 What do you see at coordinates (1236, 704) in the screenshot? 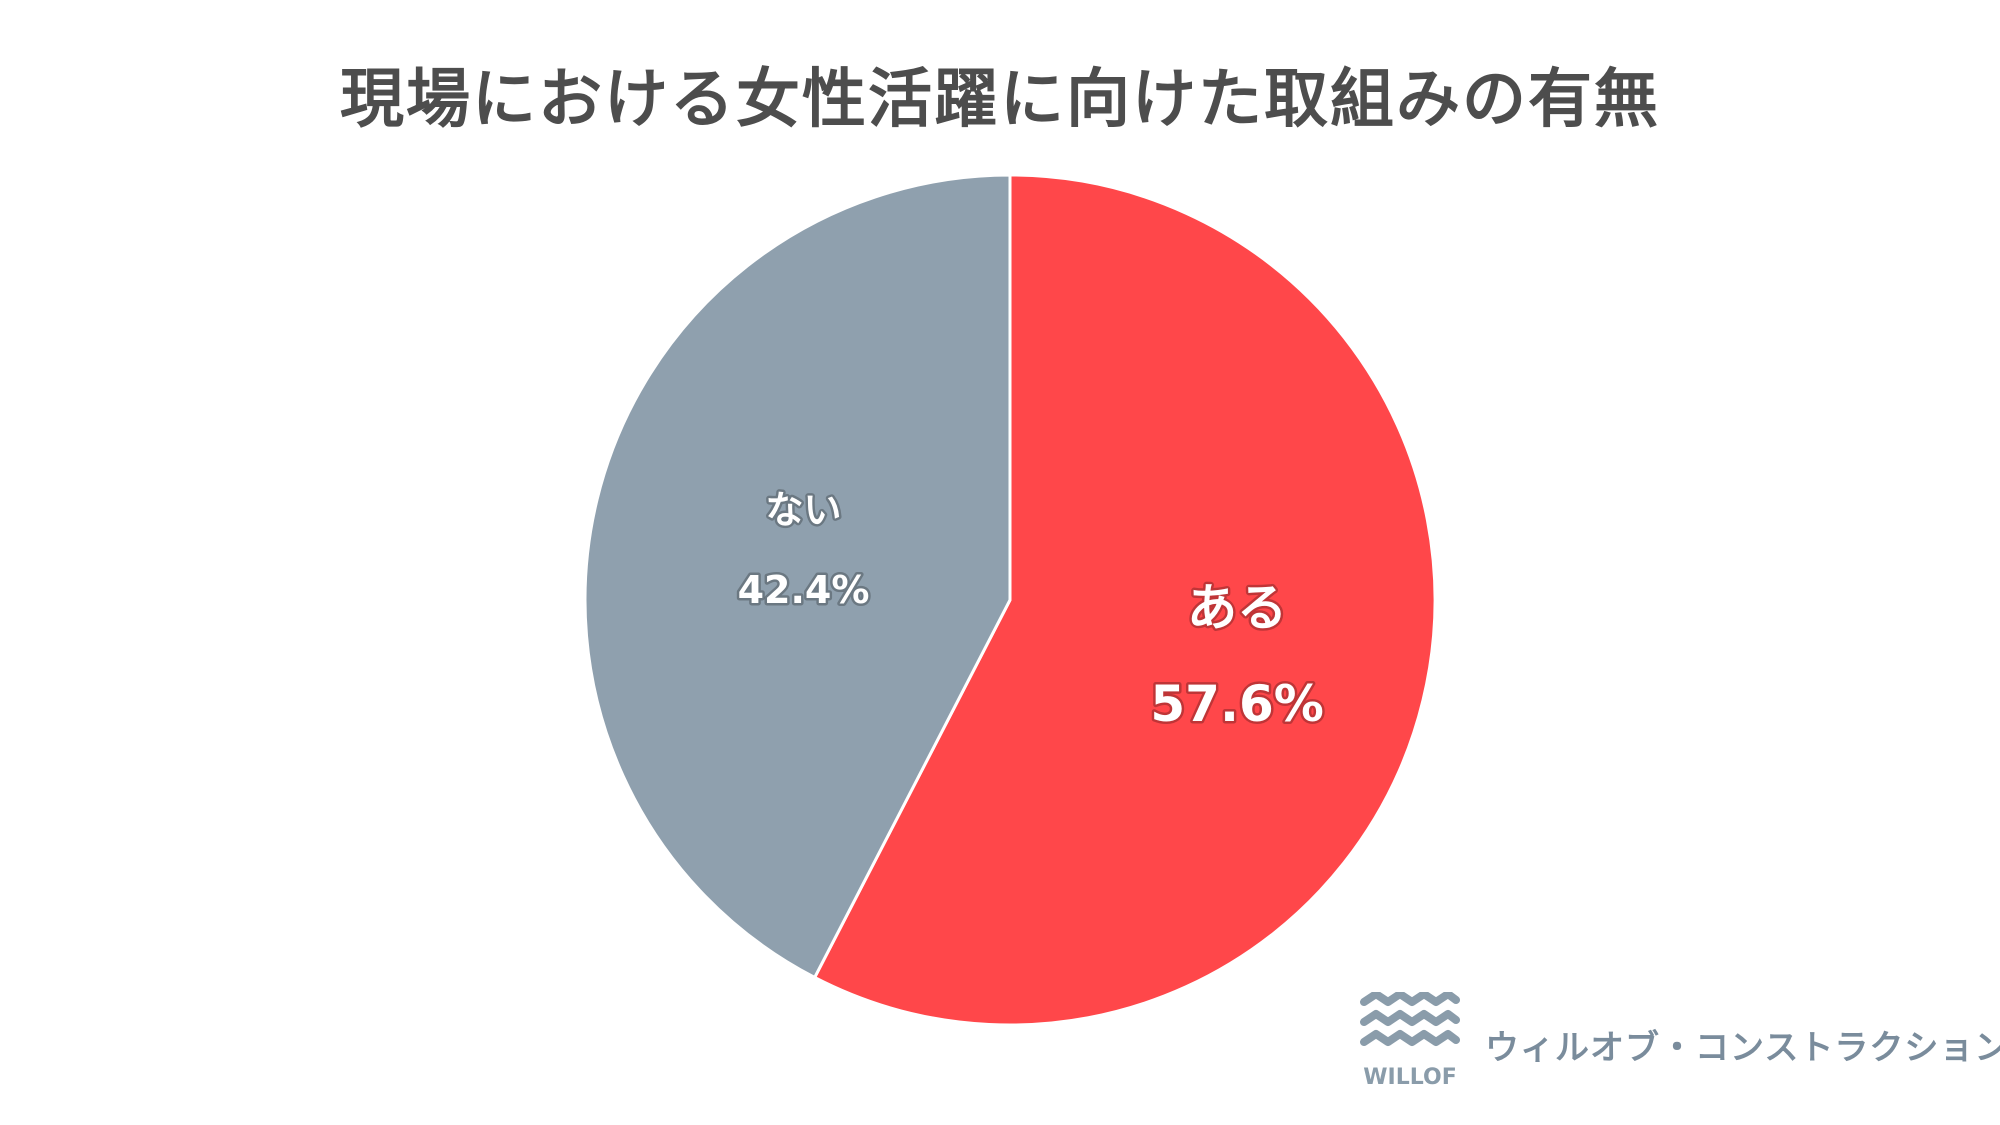
I see `slice-value-label: 57.6%` at bounding box center [1236, 704].